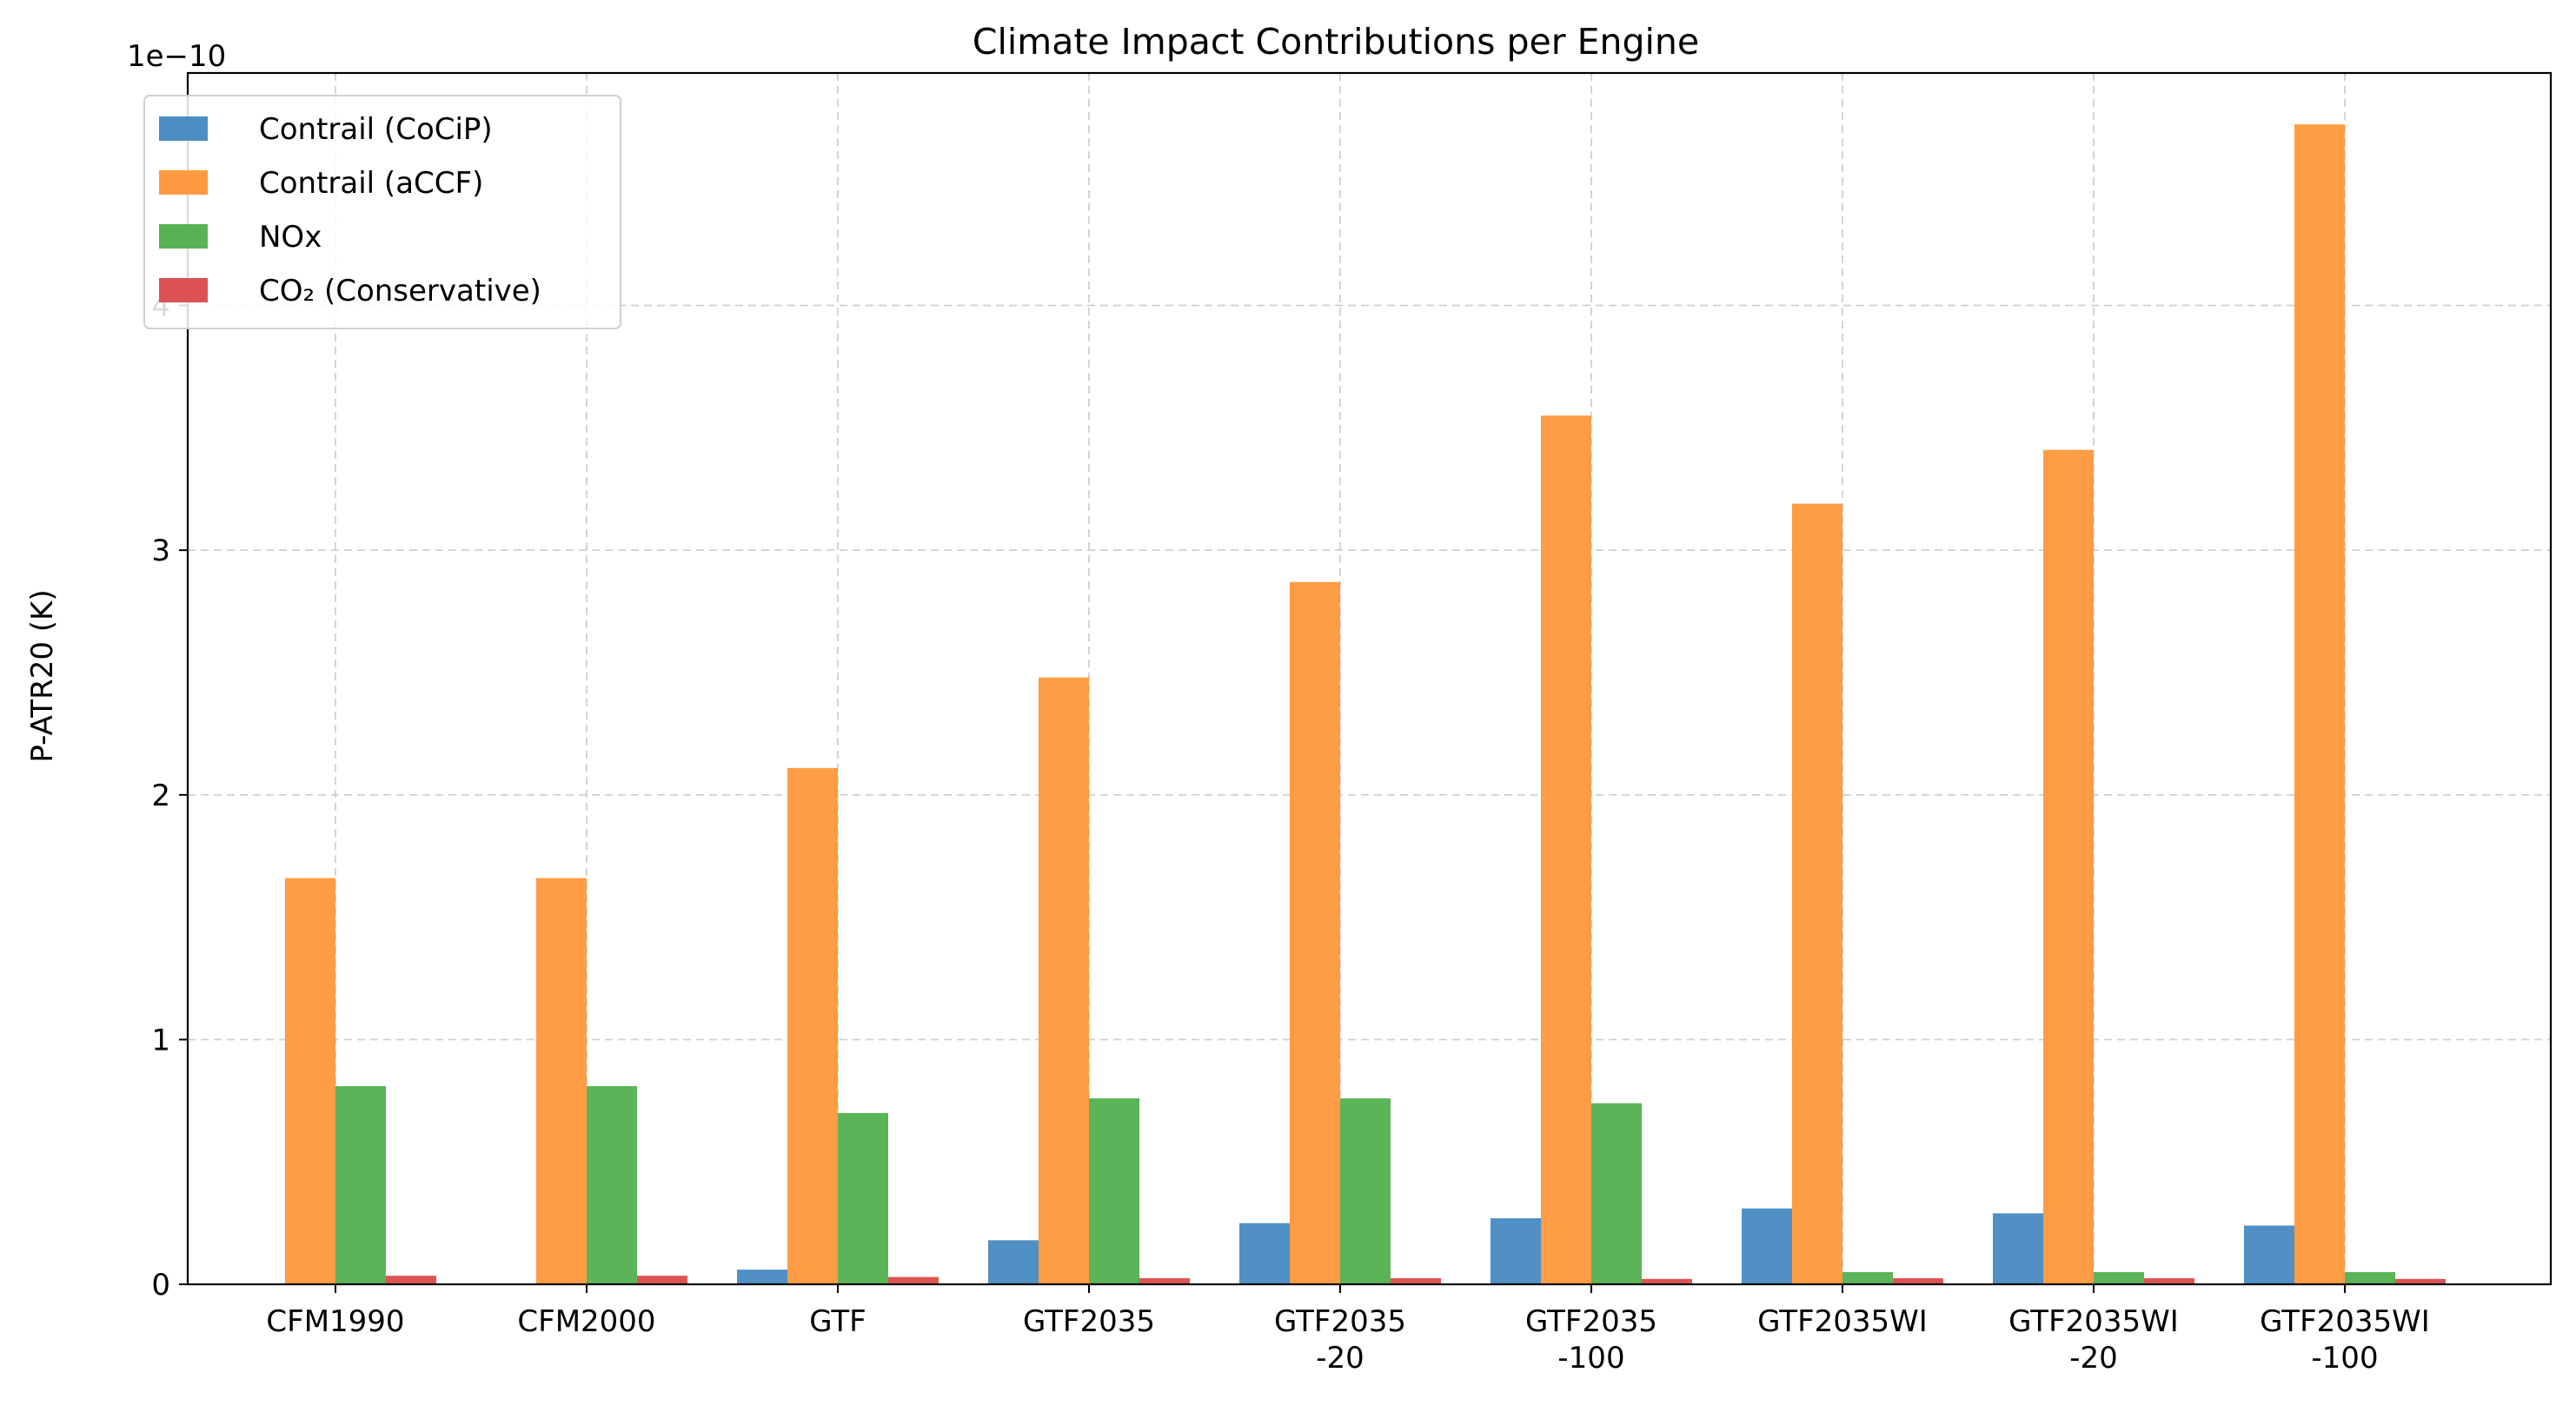 The image size is (2576, 1419). What do you see at coordinates (335, 1321) in the screenshot?
I see `x-tick-label: CFM1990` at bounding box center [335, 1321].